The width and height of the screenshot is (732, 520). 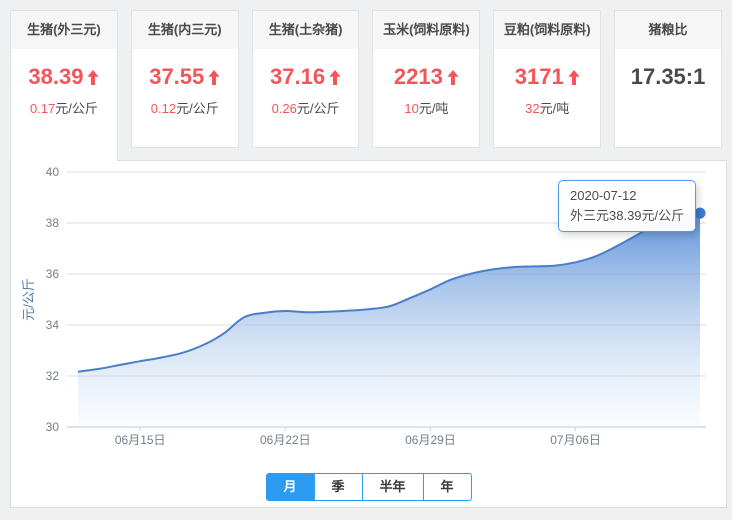 I want to click on change-number: 32, so click(x=532, y=108).